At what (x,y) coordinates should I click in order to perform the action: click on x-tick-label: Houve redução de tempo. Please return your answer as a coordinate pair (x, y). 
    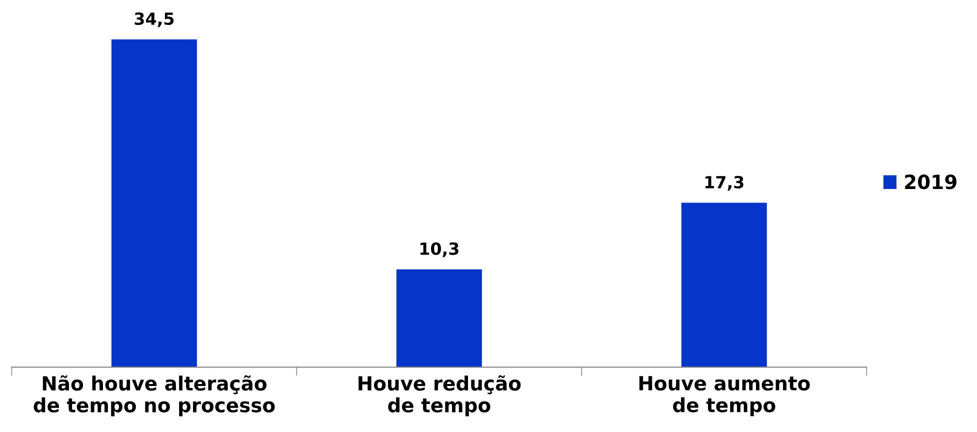
    Looking at the image, I should click on (439, 395).